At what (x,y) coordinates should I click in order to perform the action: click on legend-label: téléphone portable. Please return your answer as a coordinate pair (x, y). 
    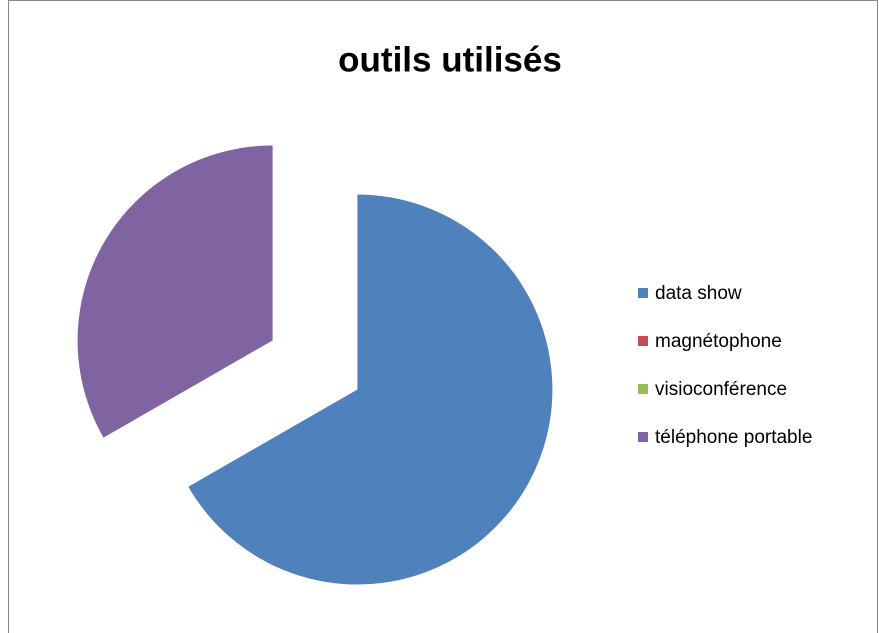
    Looking at the image, I should click on (733, 437).